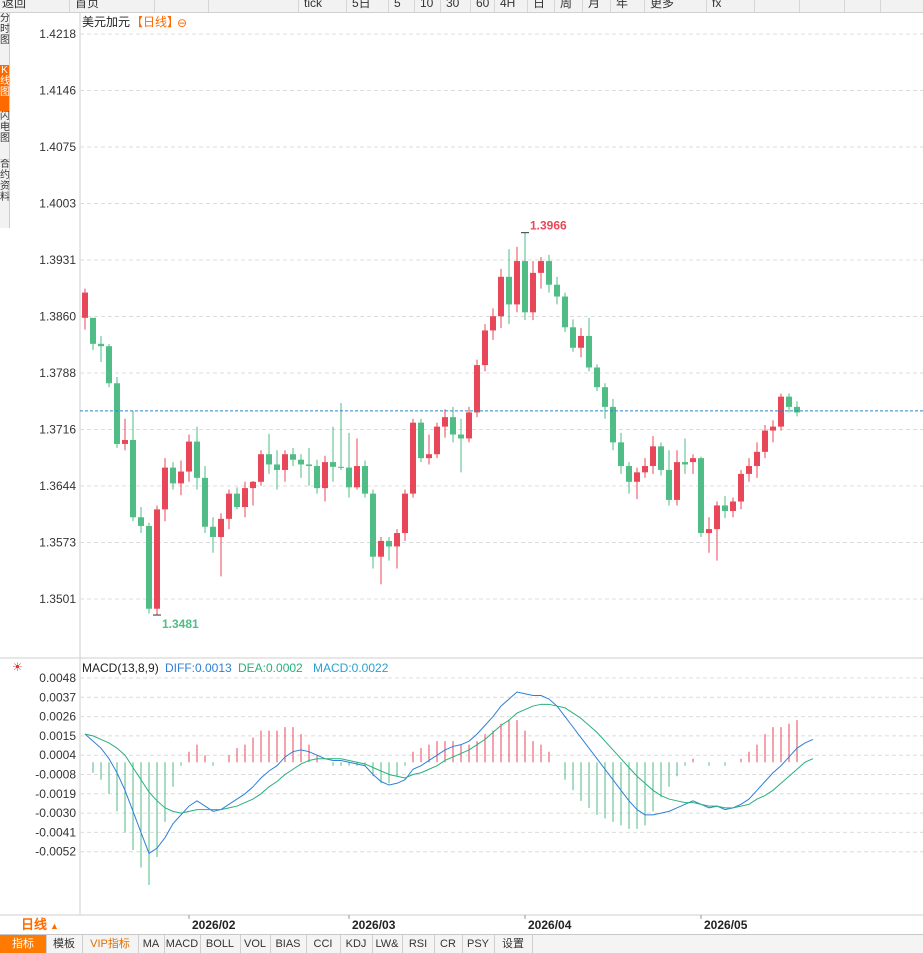 Image resolution: width=923 pixels, height=953 pixels. I want to click on x-axis-label: 2026/05, so click(726, 925).